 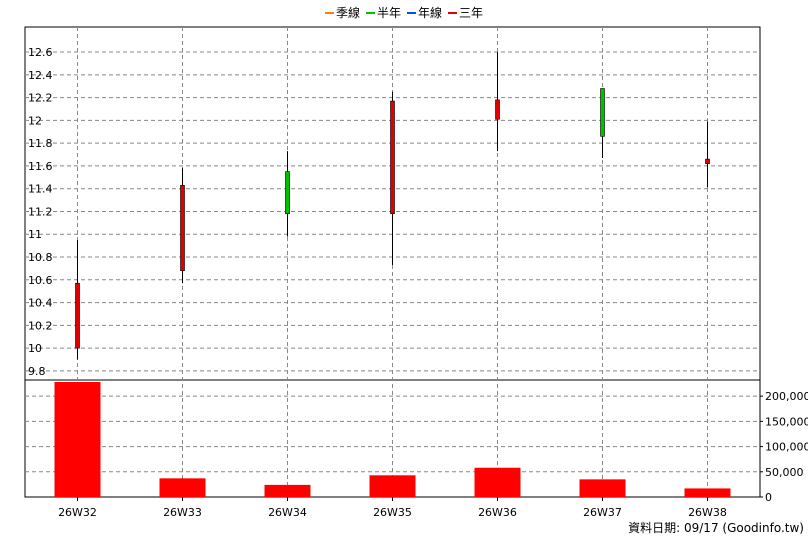 I want to click on price-tick-label: 11.8, so click(x=40, y=143).